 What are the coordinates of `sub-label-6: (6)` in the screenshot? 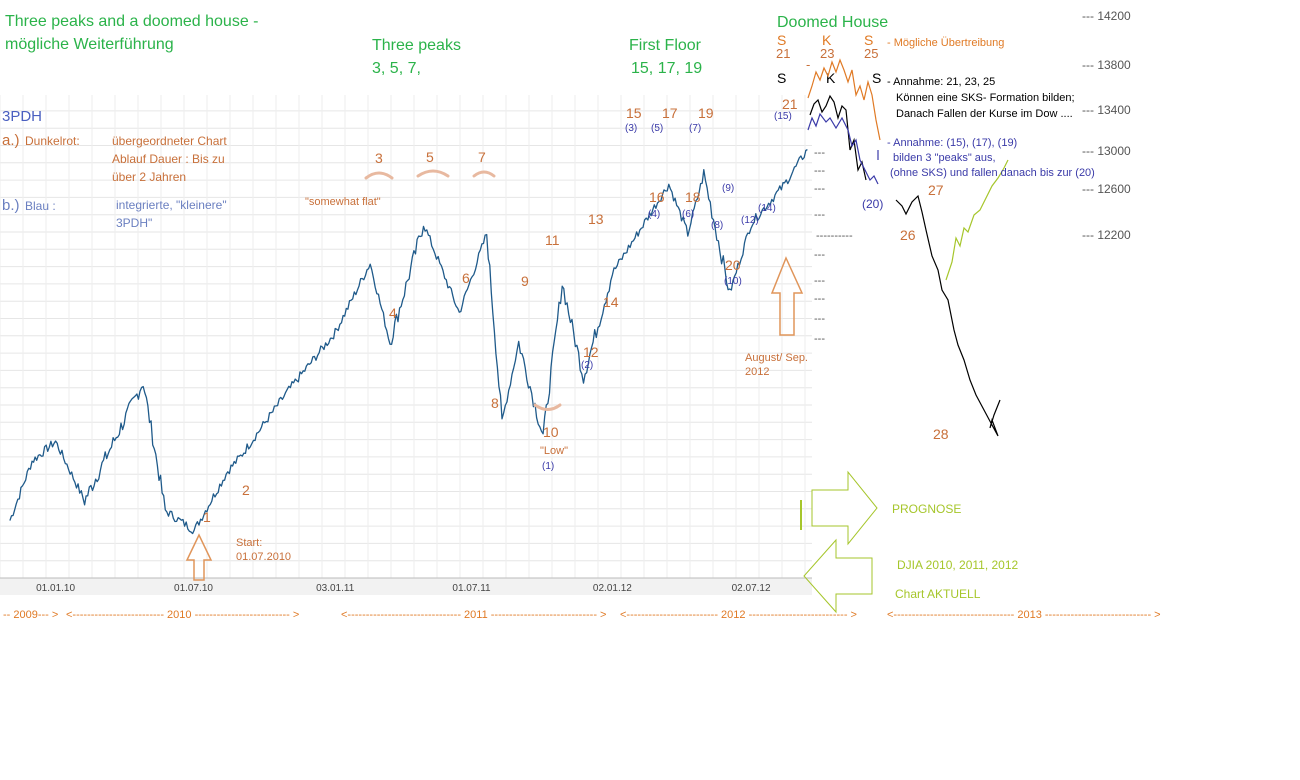 It's located at (688, 214).